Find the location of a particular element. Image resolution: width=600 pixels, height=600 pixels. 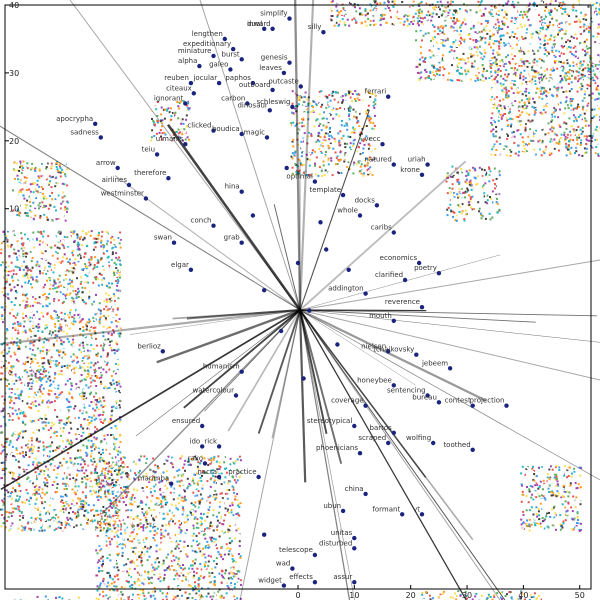

point-label: optimal is located at coordinates (299, 177).